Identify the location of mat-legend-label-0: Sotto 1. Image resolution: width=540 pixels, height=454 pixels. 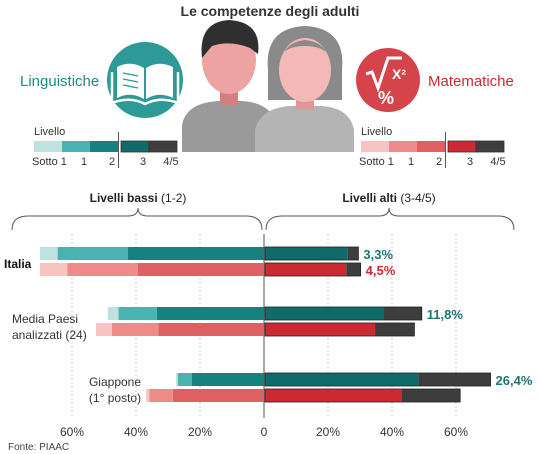
(376, 162).